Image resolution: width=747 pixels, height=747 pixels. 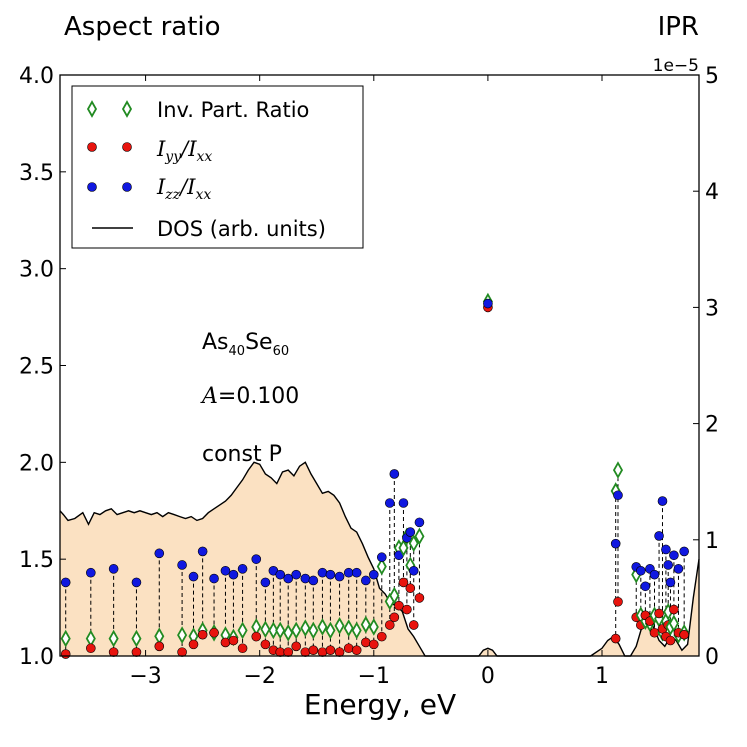 I want to click on x-tick-label-1: −2, so click(x=259, y=676).